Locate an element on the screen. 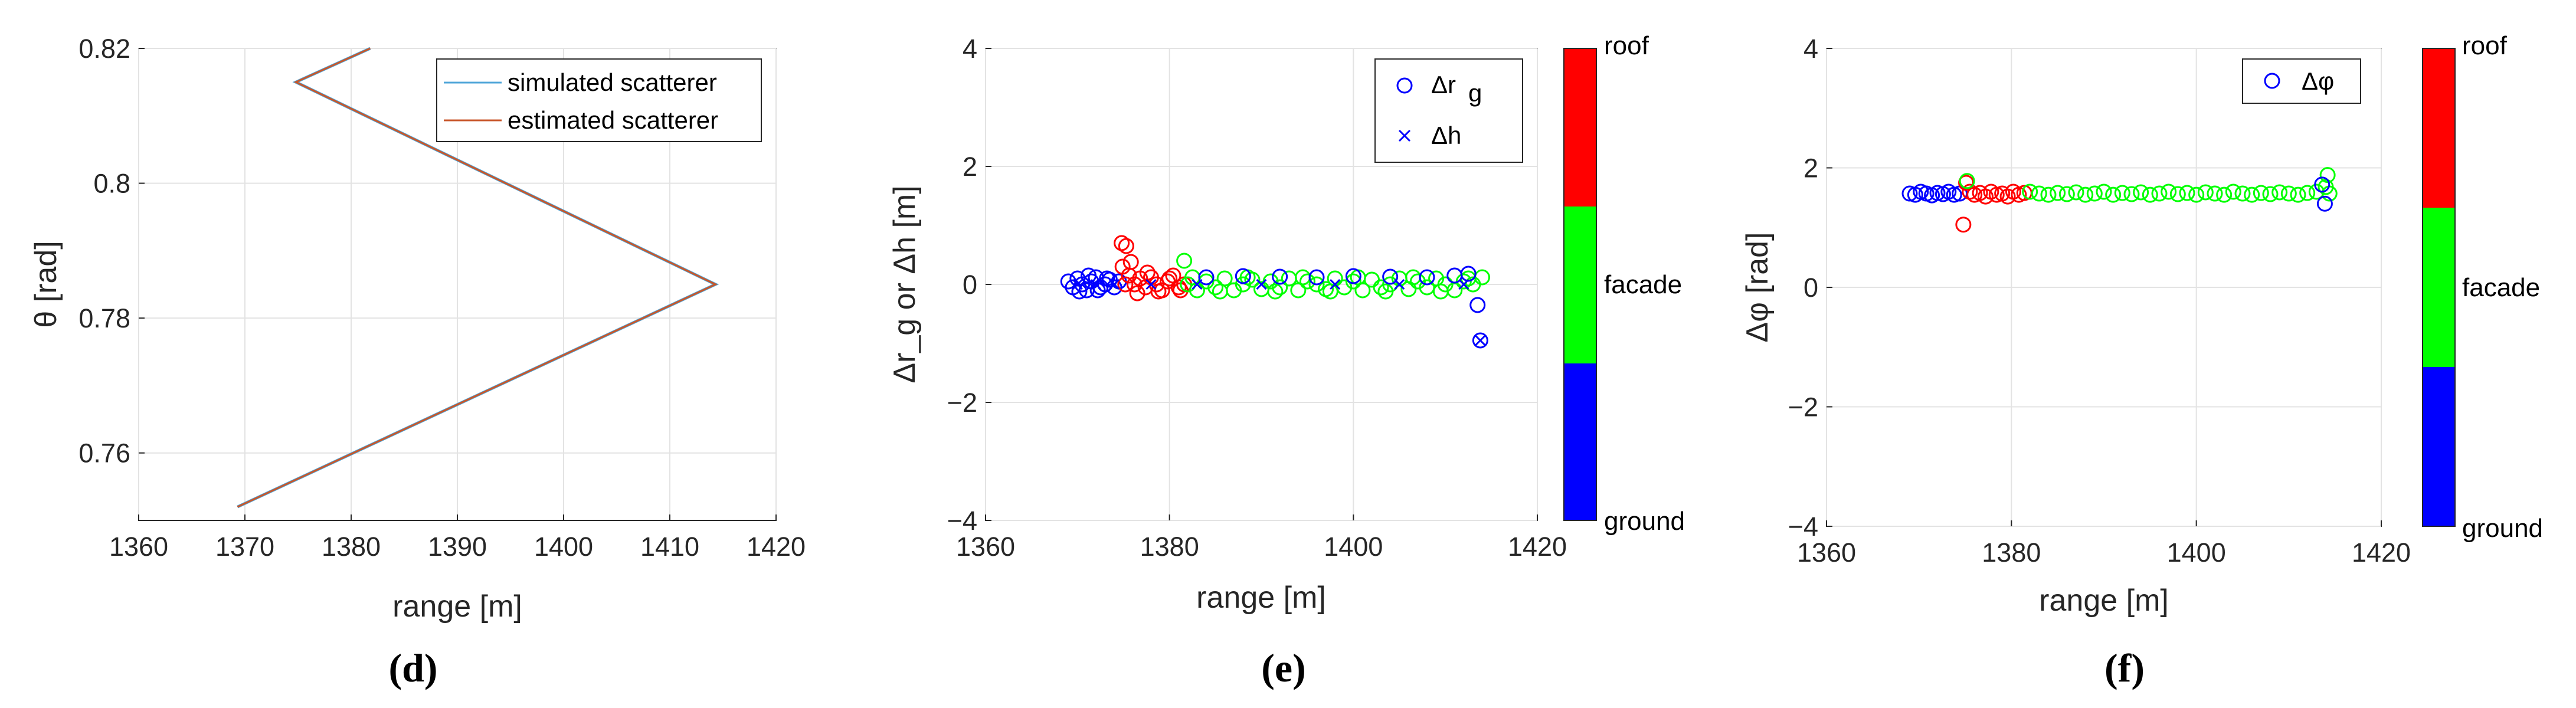 The image size is (2576, 708). colorbar-f-facade-block is located at coordinates (2439, 287).